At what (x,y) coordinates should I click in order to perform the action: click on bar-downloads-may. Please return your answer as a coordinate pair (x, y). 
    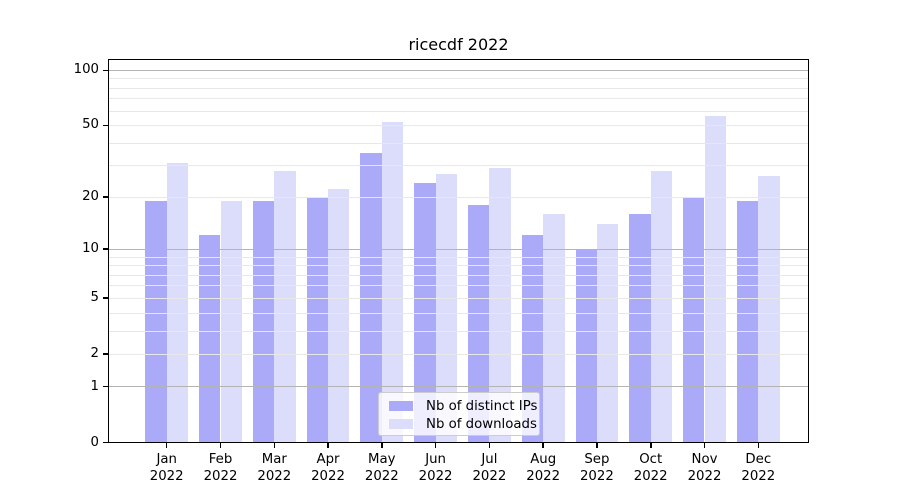
    Looking at the image, I should click on (392, 282).